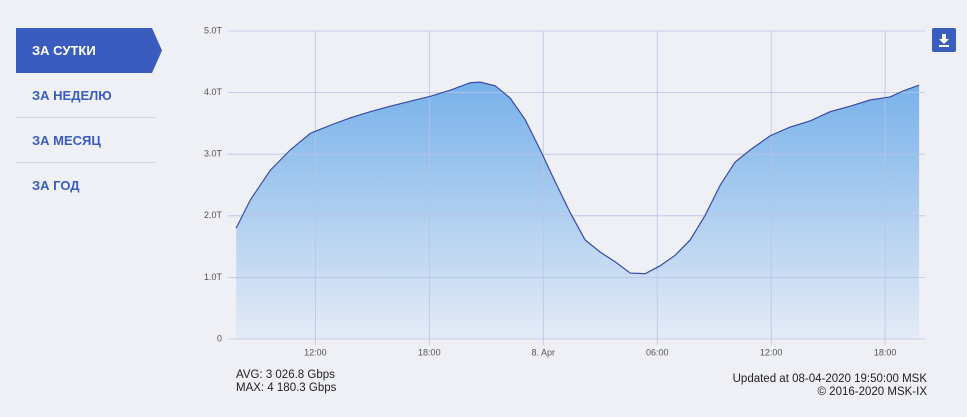 This screenshot has width=967, height=417. What do you see at coordinates (872, 392) in the screenshot?
I see `copyright: © 2016-2020 MSK-IX` at bounding box center [872, 392].